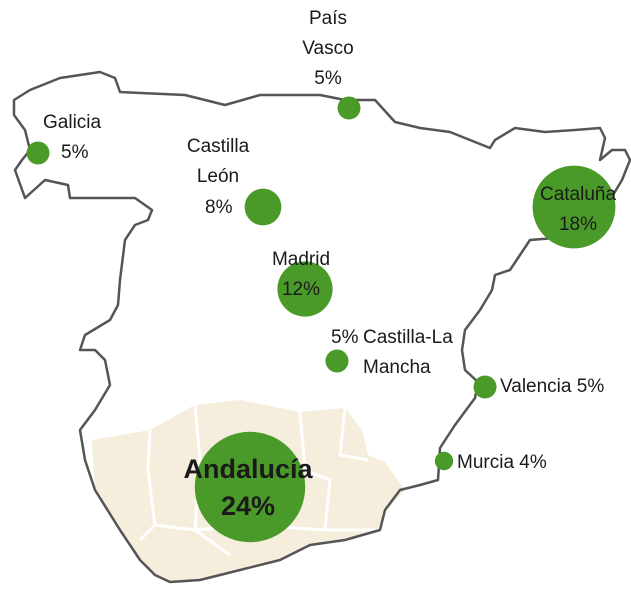 This screenshot has height=589, width=631. What do you see at coordinates (328, 33) in the screenshot?
I see `region-name: País Vasco` at bounding box center [328, 33].